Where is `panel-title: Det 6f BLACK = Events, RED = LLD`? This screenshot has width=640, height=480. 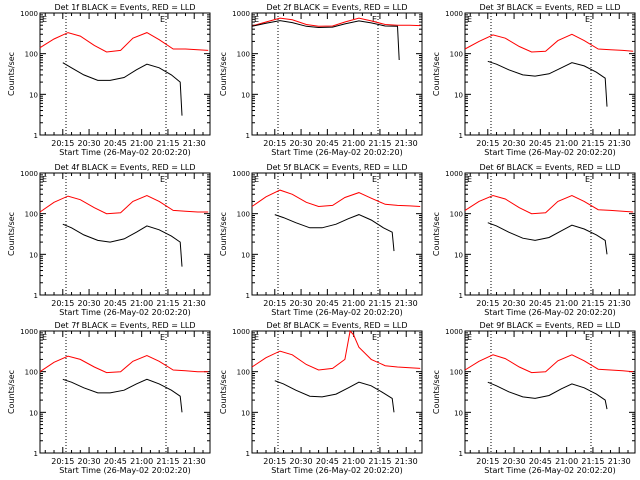 panel-title: Det 6f BLACK = Events, RED = LLD is located at coordinates (549, 167).